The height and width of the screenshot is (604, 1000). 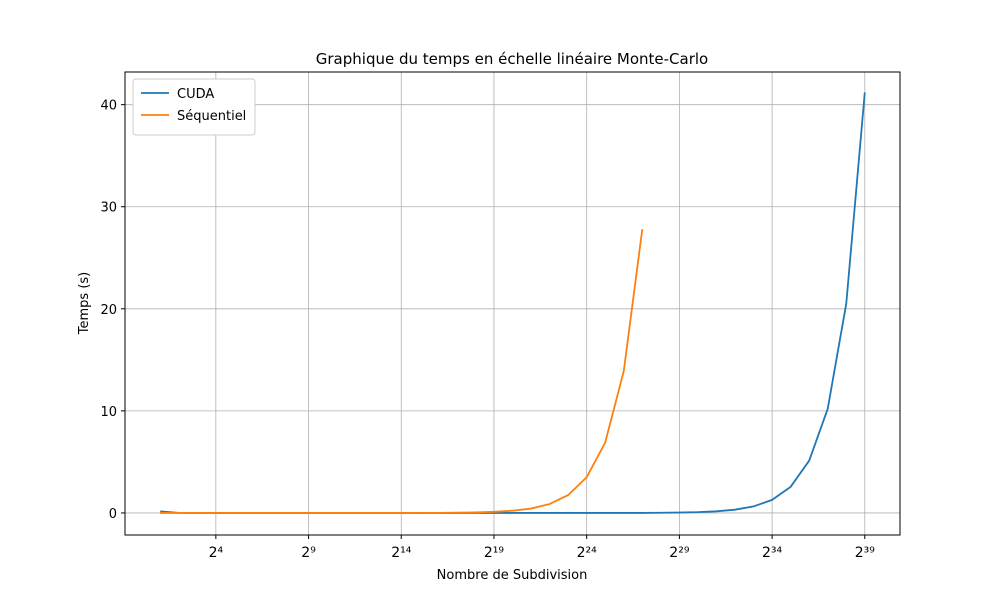 I want to click on x-tick-label: 2⁹, so click(x=308, y=553).